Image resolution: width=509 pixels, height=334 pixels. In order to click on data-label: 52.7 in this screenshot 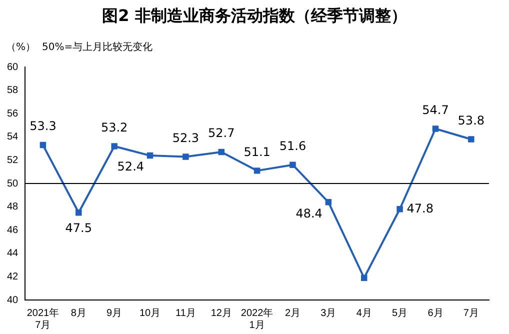, I will do `click(221, 133)`.